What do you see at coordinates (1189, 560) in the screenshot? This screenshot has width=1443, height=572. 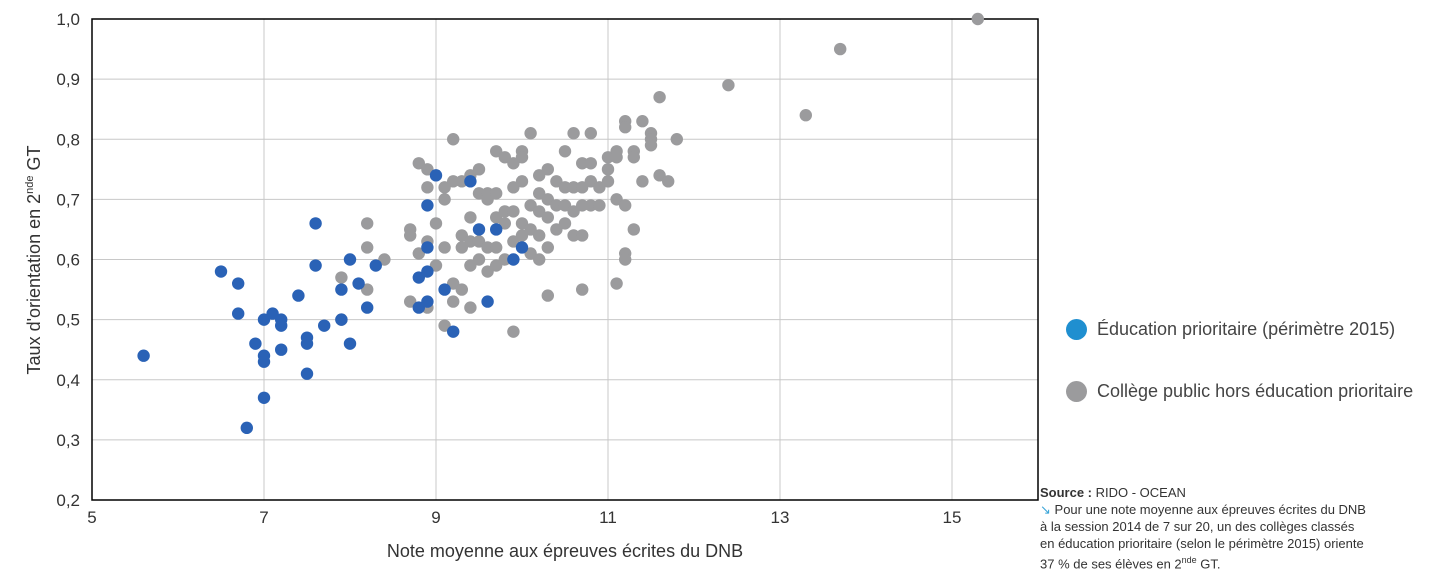 I see `note-line-4-sup: nde` at bounding box center [1189, 560].